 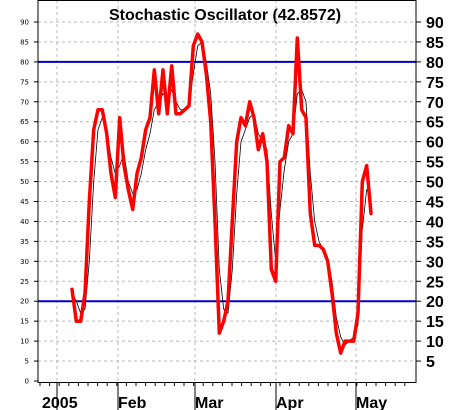 What do you see at coordinates (24, 142) in the screenshot?
I see `y-tick-label-left: 60` at bounding box center [24, 142].